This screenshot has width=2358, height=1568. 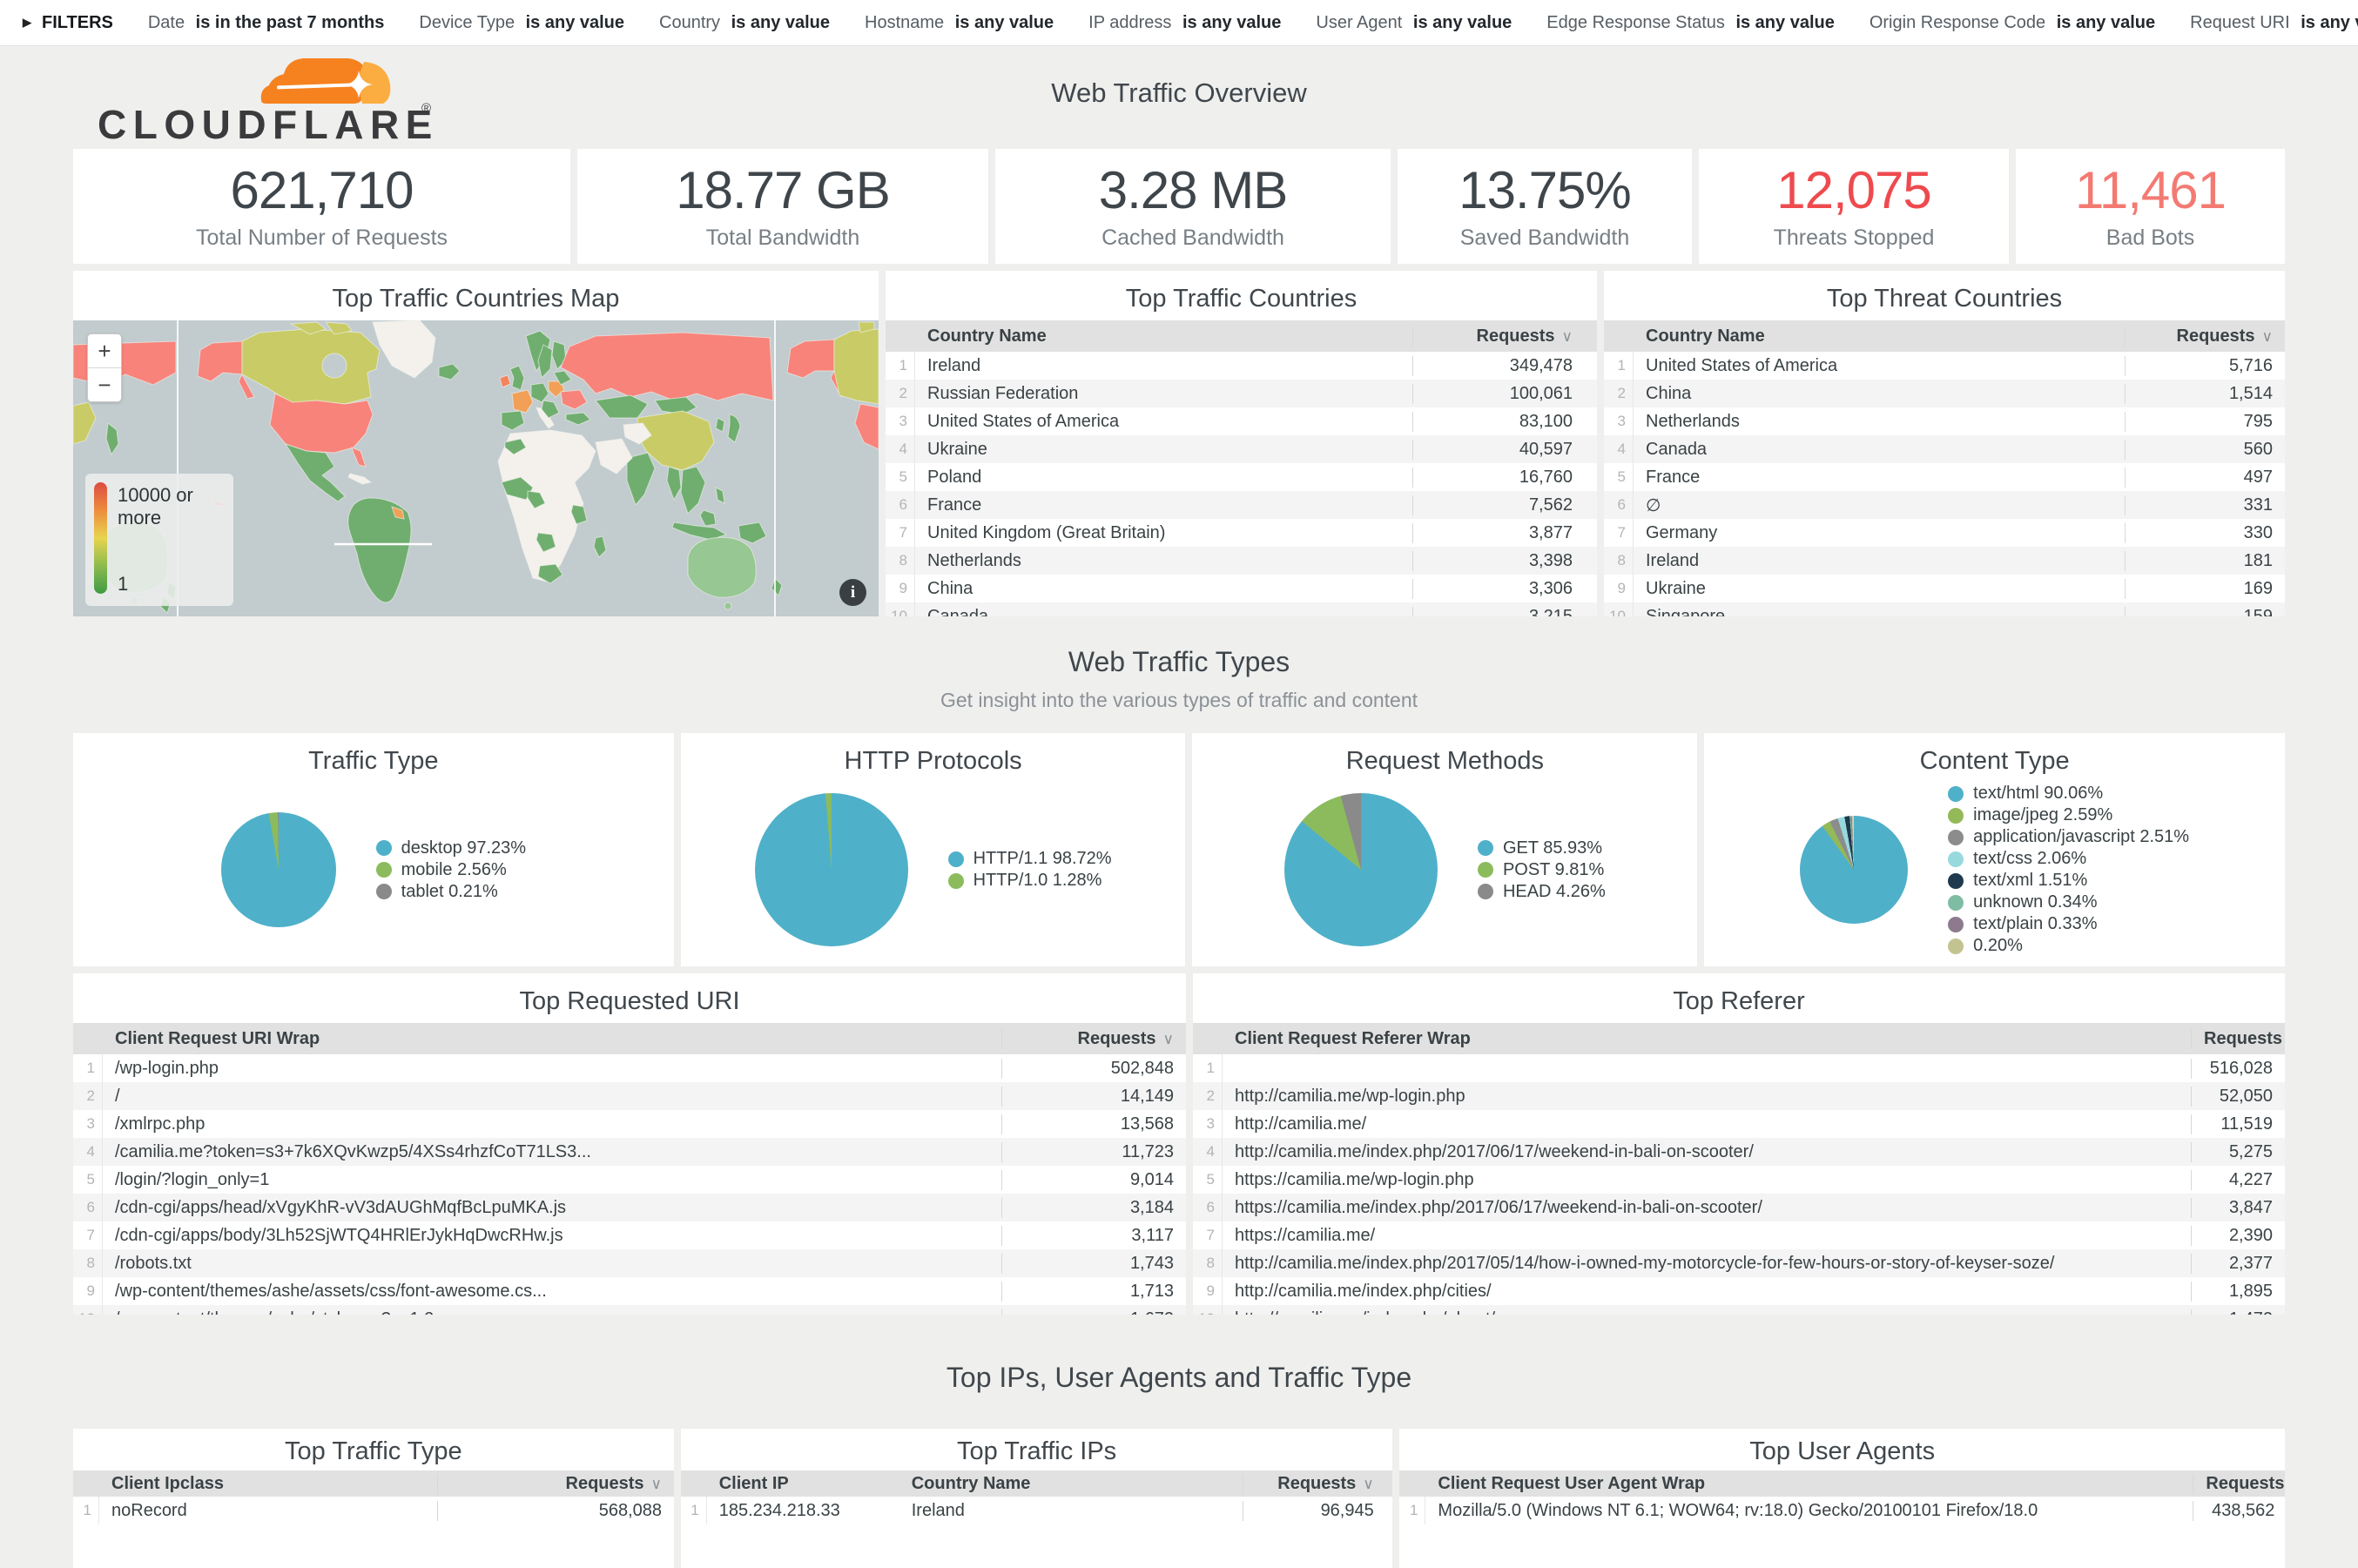 What do you see at coordinates (2205, 505) in the screenshot?
I see `cell-requests: 331` at bounding box center [2205, 505].